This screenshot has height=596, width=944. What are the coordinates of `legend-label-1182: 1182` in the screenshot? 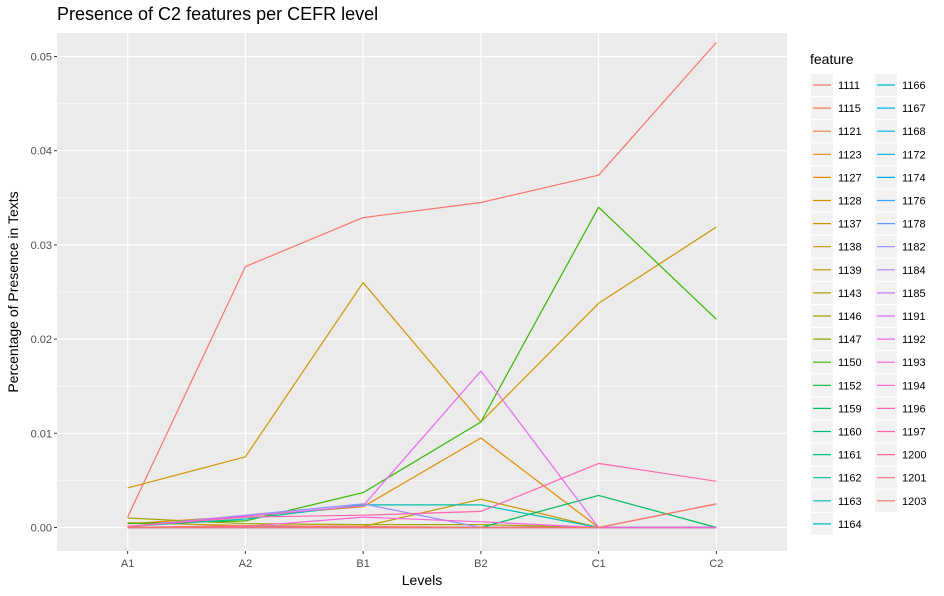 It's located at (914, 248).